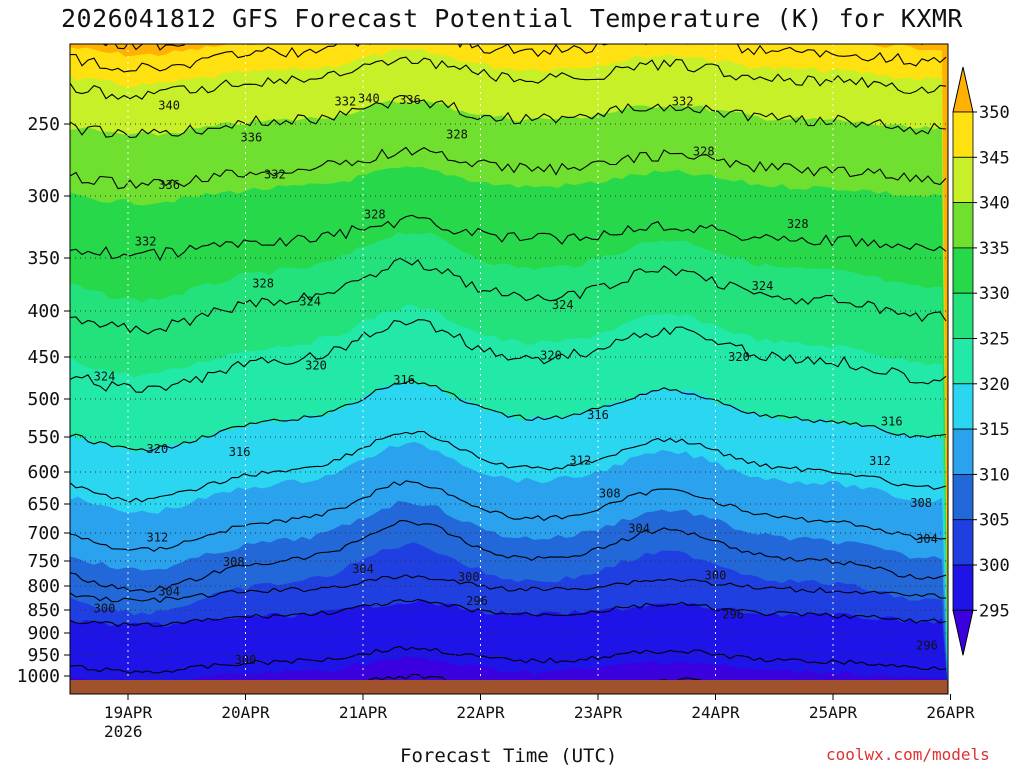  I want to click on y-tick-label: 550, so click(43, 437).